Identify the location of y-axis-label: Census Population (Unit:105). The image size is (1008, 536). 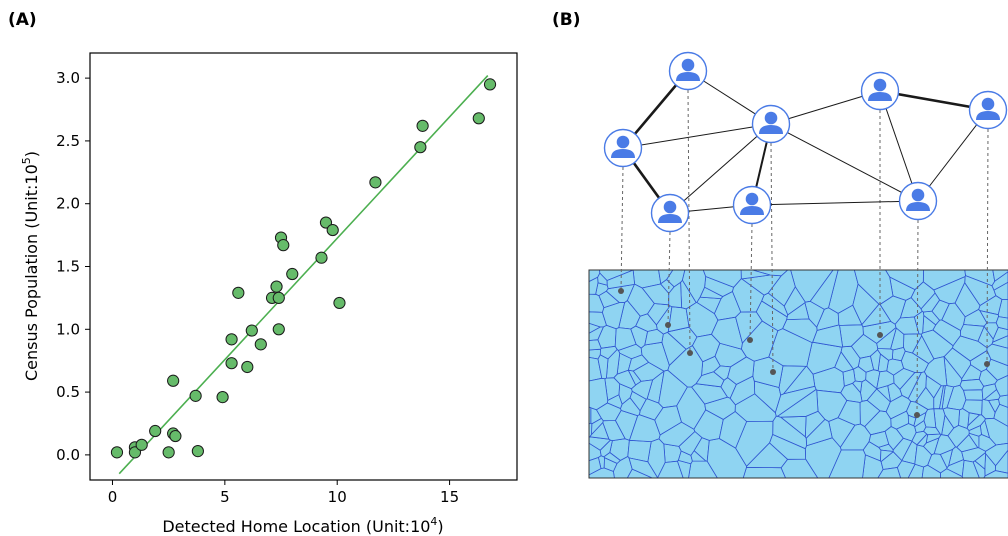
(30, 266).